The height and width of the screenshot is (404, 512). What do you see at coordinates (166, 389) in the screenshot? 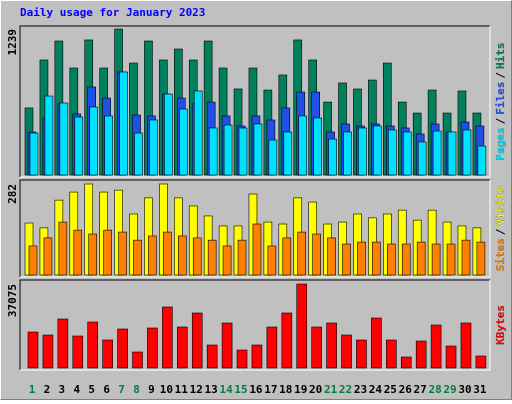
I see `x-tick-label: 10` at bounding box center [166, 389].